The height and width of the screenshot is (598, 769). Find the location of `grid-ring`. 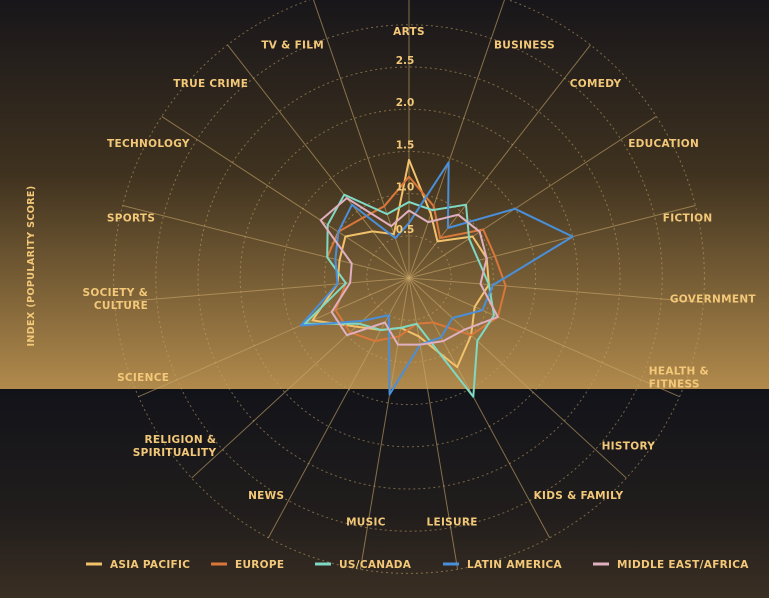

grid-ring is located at coordinates (409, 278).